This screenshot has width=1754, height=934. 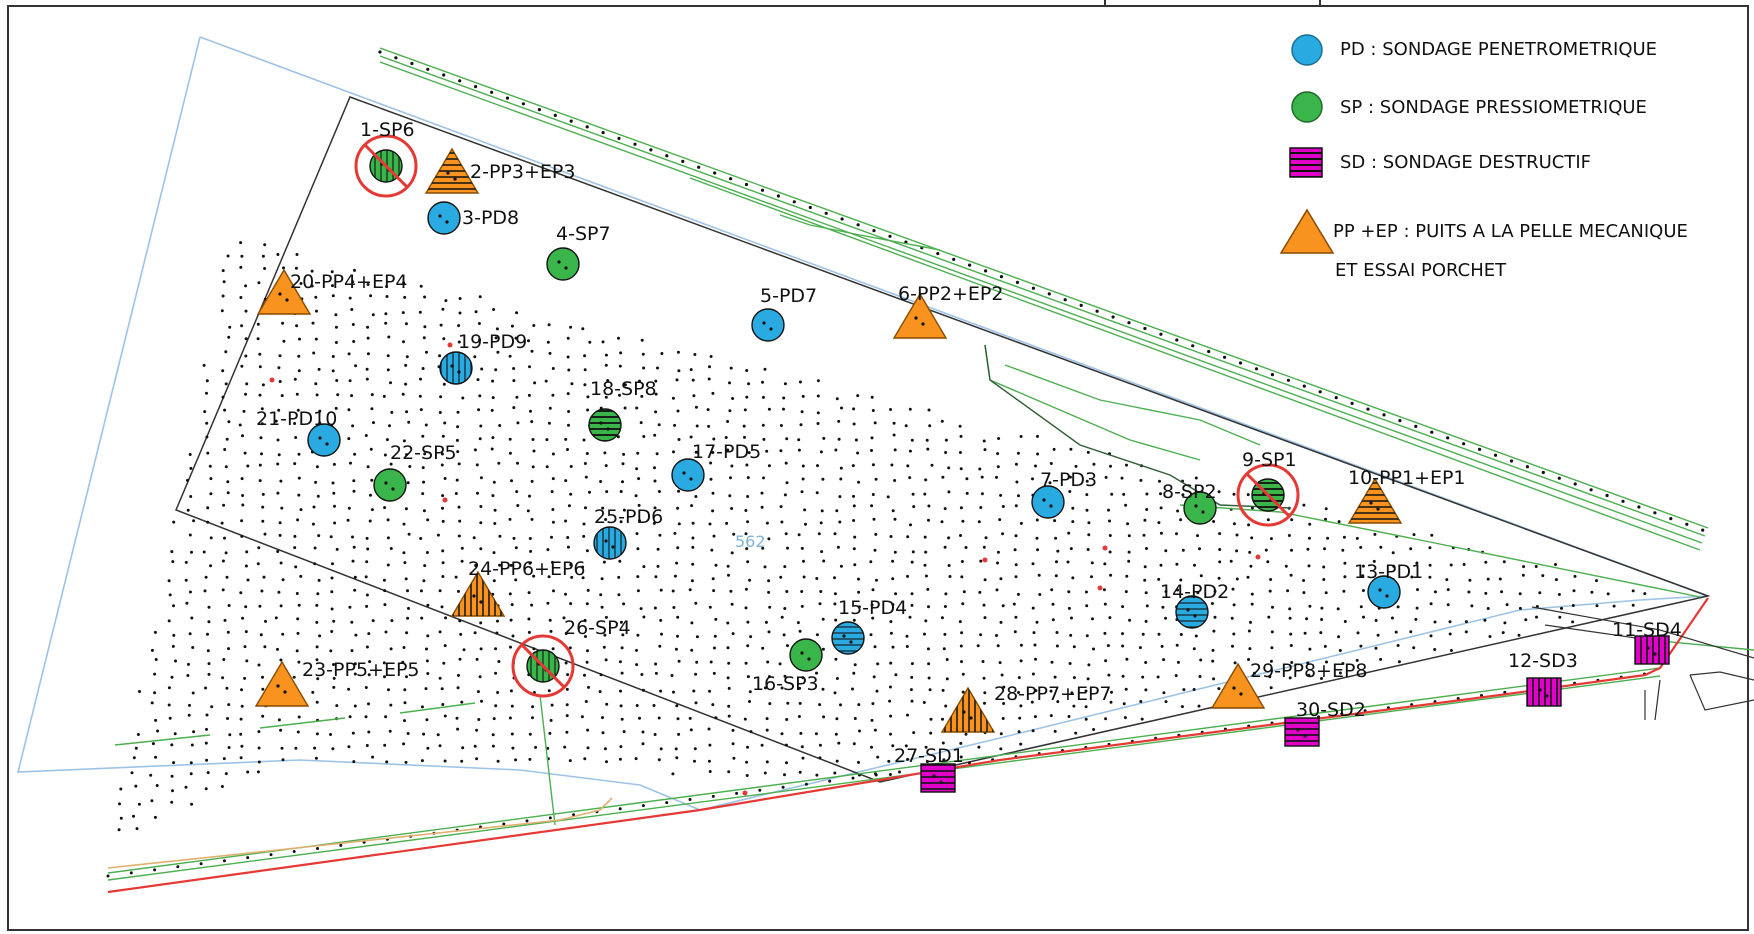 I want to click on marker-label: 27-SD1, so click(x=929, y=756).